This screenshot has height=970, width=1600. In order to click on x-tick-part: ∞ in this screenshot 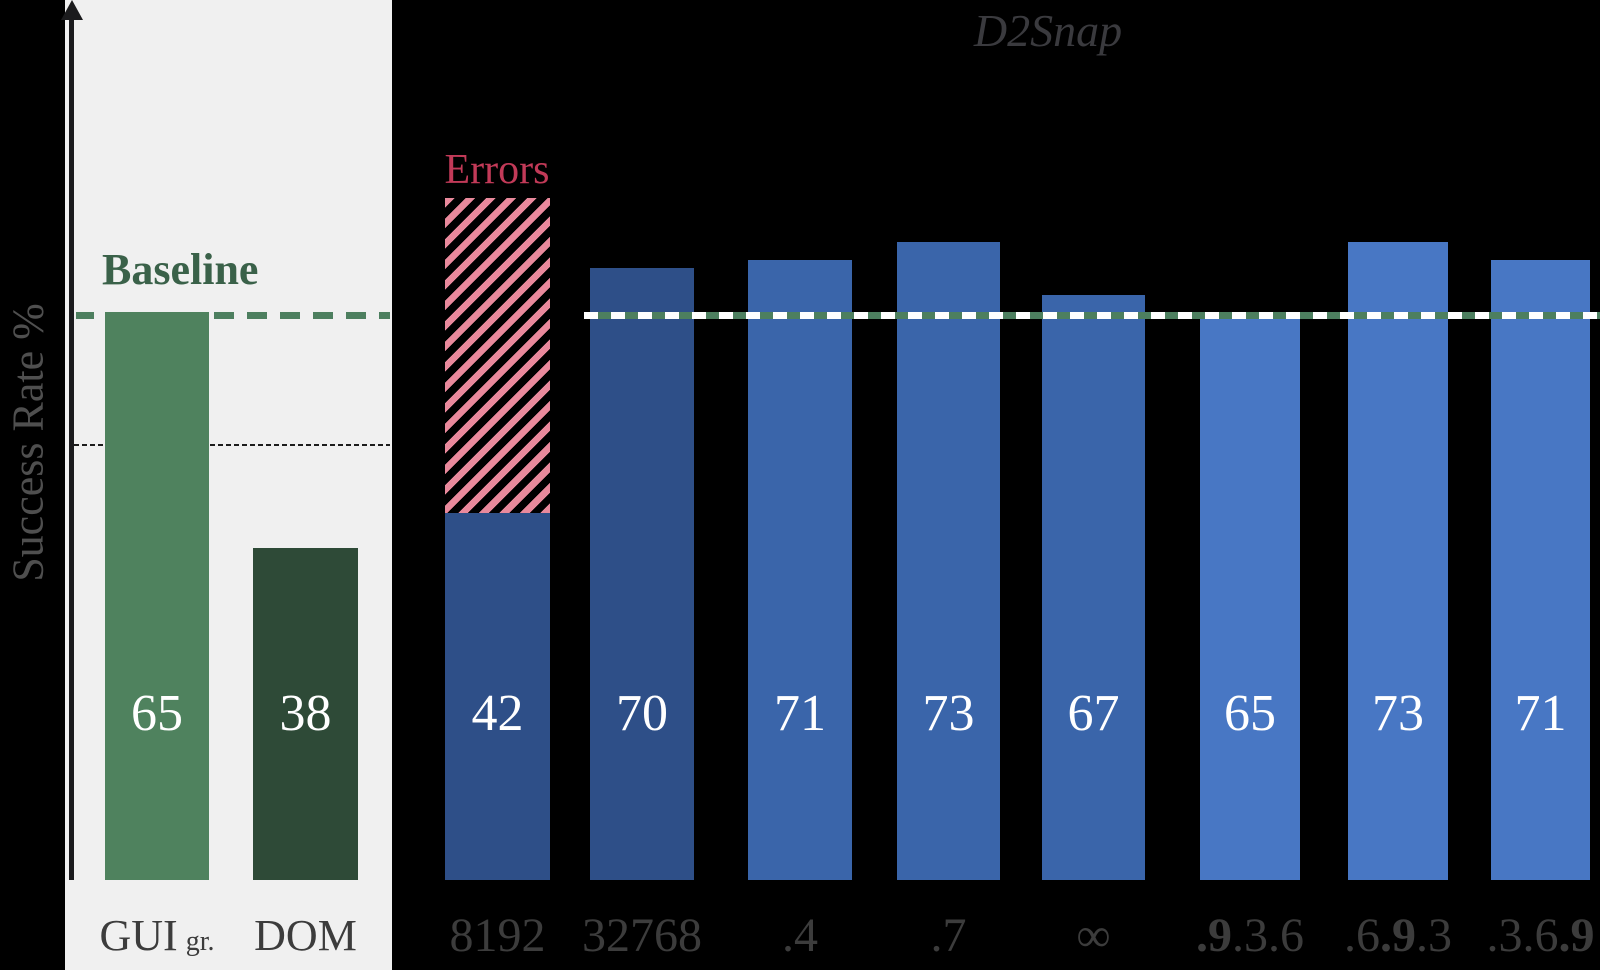, I will do `click(1093, 935)`.